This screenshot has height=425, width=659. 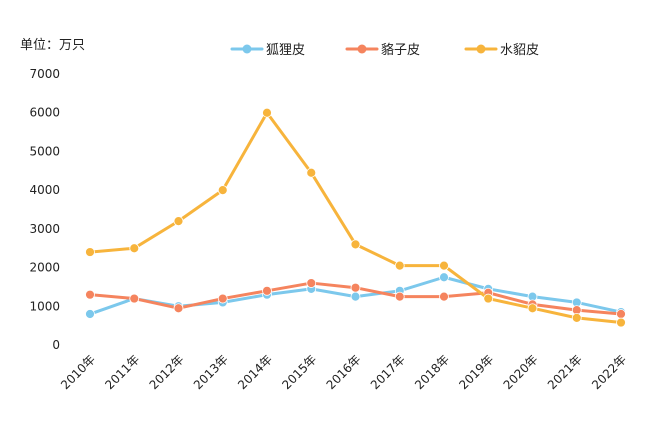 What do you see at coordinates (285, 50) in the screenshot?
I see `legend-label: 狐狸皮` at bounding box center [285, 50].